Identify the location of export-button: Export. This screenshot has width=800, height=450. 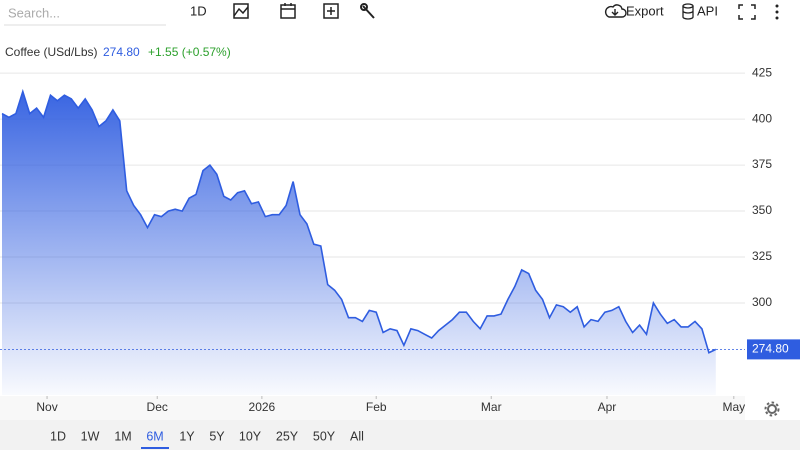
(645, 10).